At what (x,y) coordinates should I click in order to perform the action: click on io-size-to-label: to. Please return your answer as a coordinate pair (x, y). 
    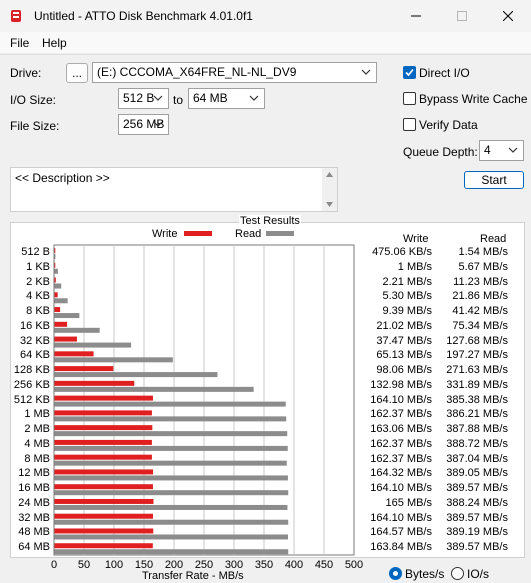
    Looking at the image, I should click on (178, 100).